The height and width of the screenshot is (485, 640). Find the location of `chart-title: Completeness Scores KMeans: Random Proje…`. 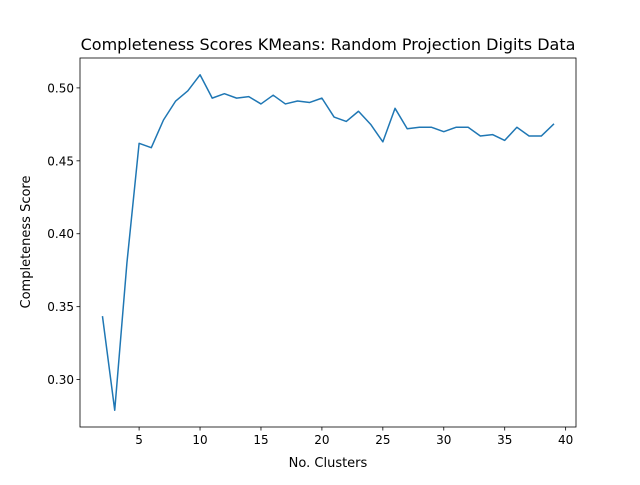

chart-title: Completeness Scores KMeans: Random Proje… is located at coordinates (328, 44).